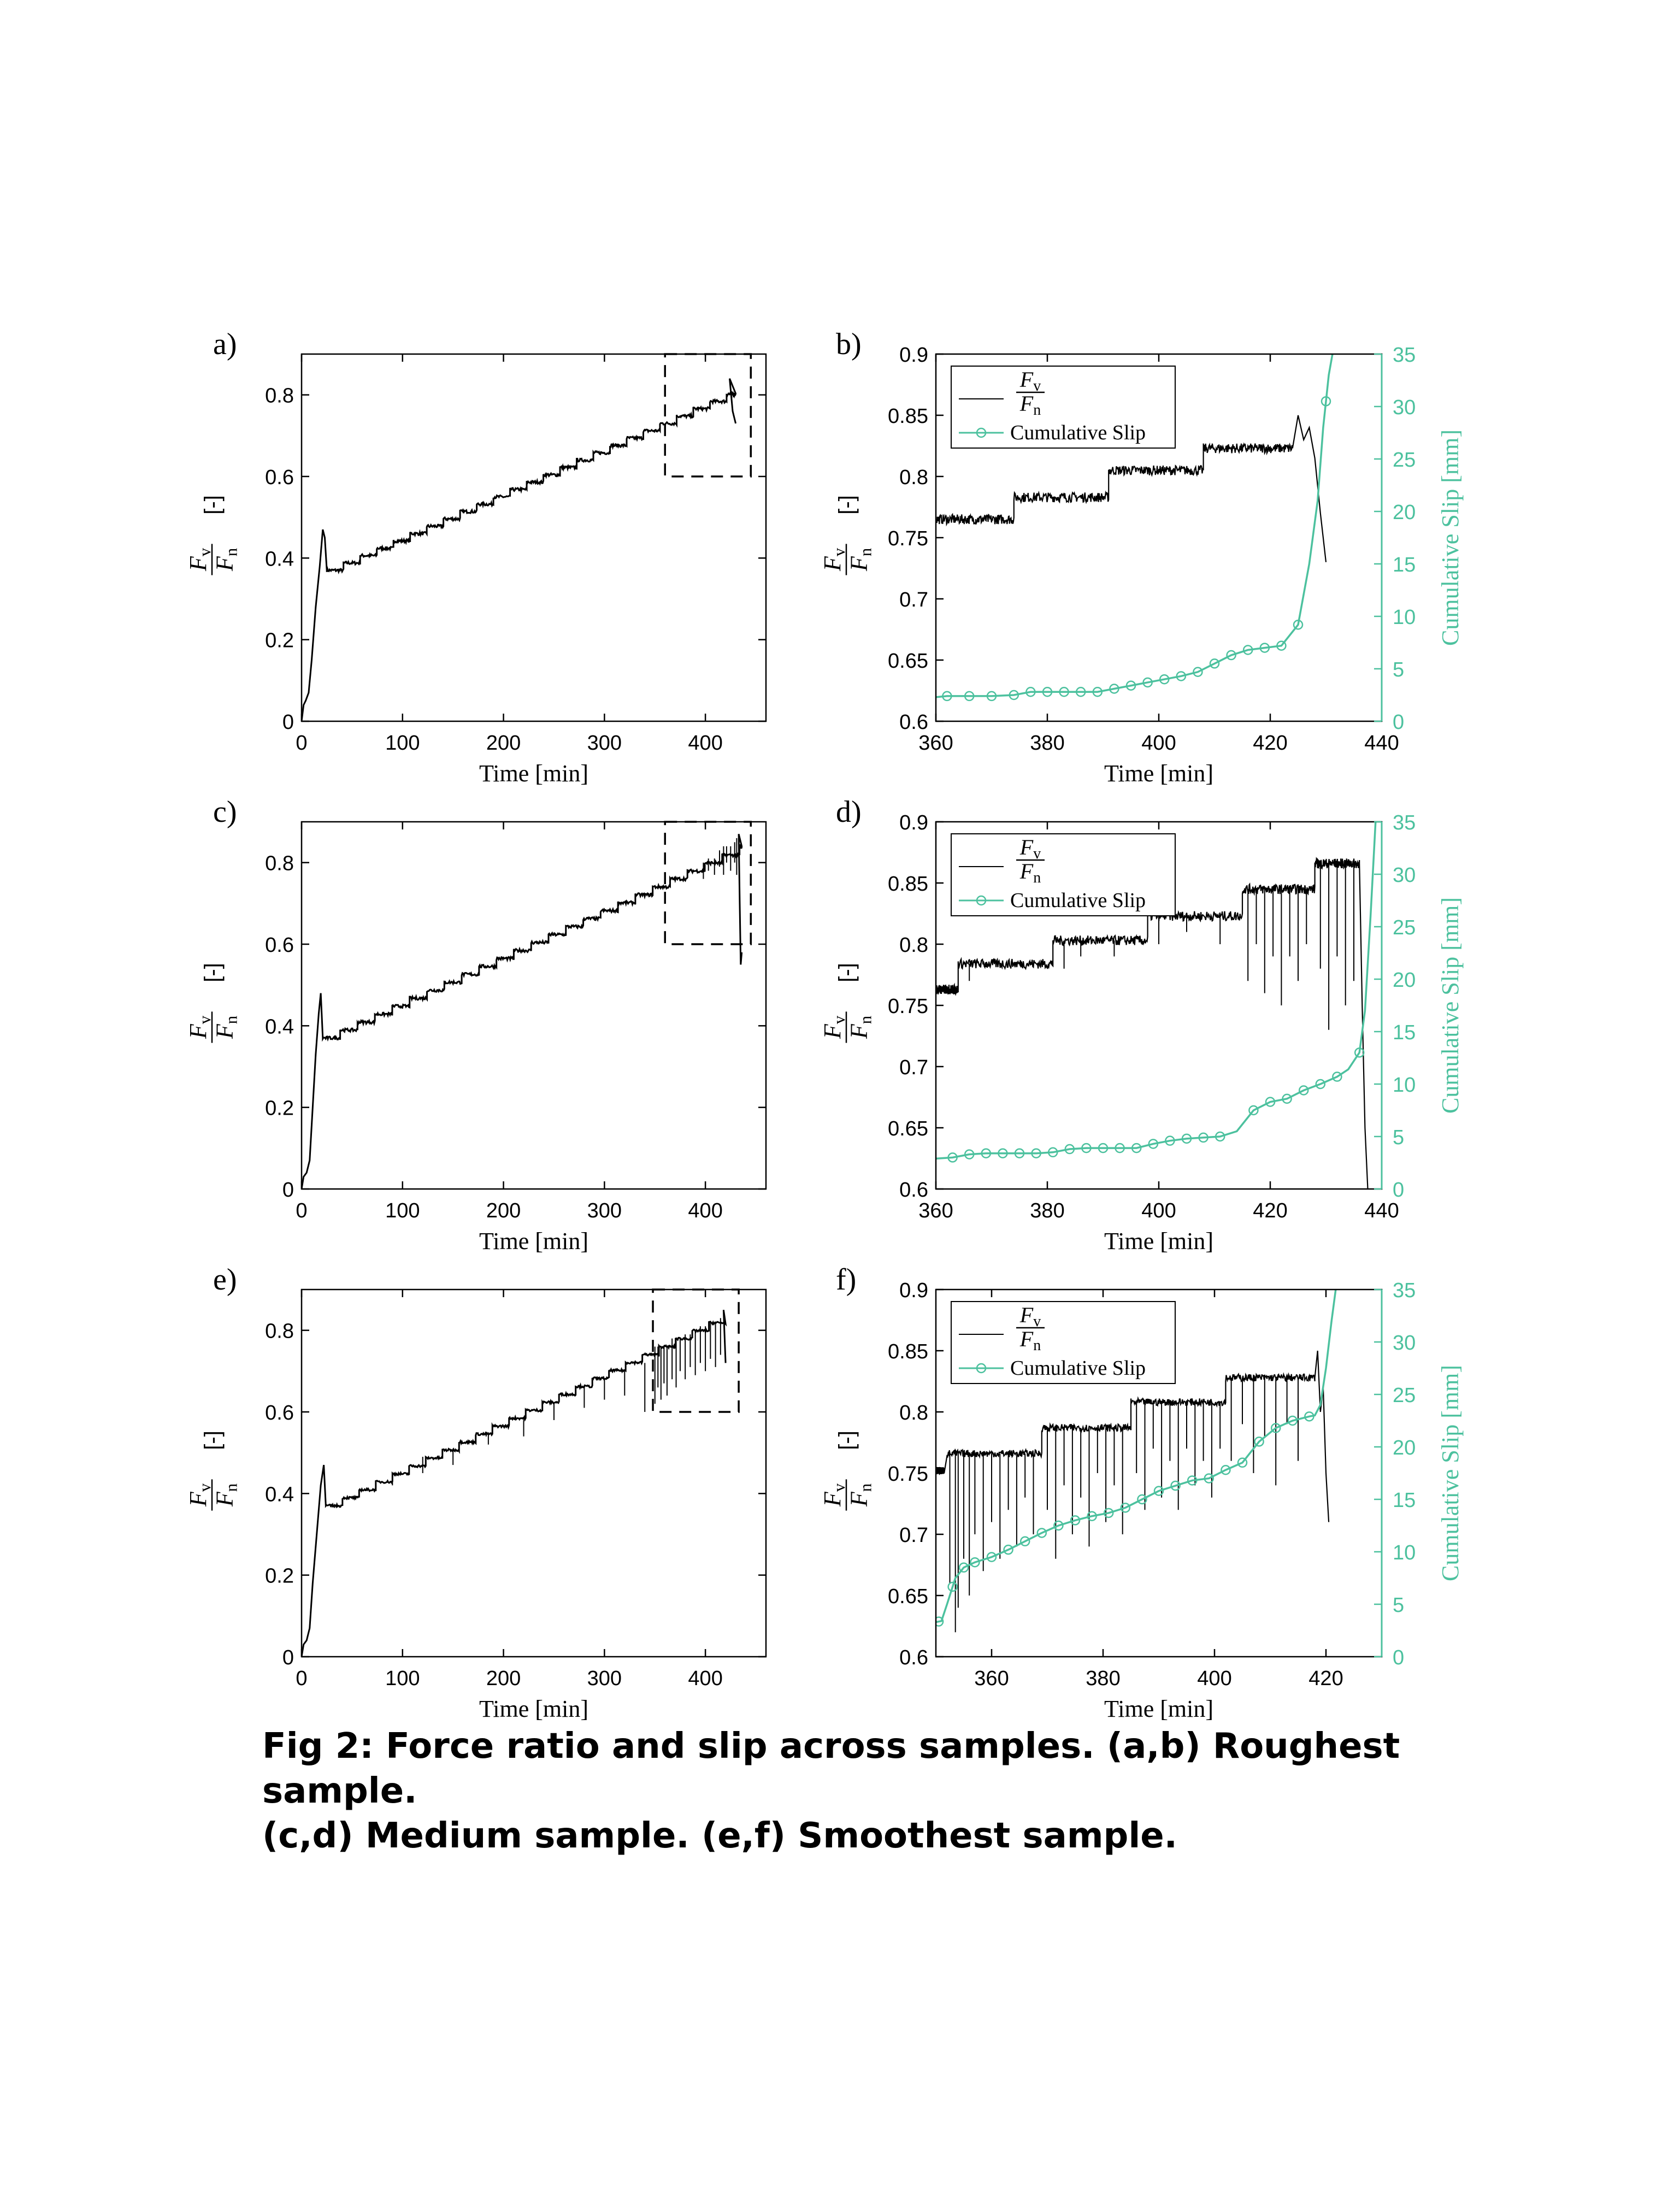 The height and width of the screenshot is (2190, 1680). I want to click on y-tick-label-c-0: 0, so click(288, 1190).